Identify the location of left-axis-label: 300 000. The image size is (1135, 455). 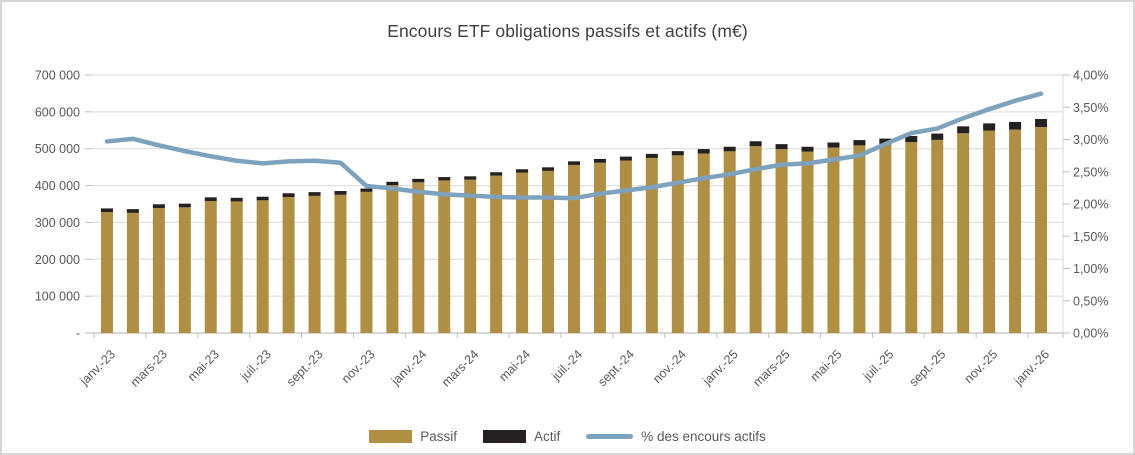
(57, 223).